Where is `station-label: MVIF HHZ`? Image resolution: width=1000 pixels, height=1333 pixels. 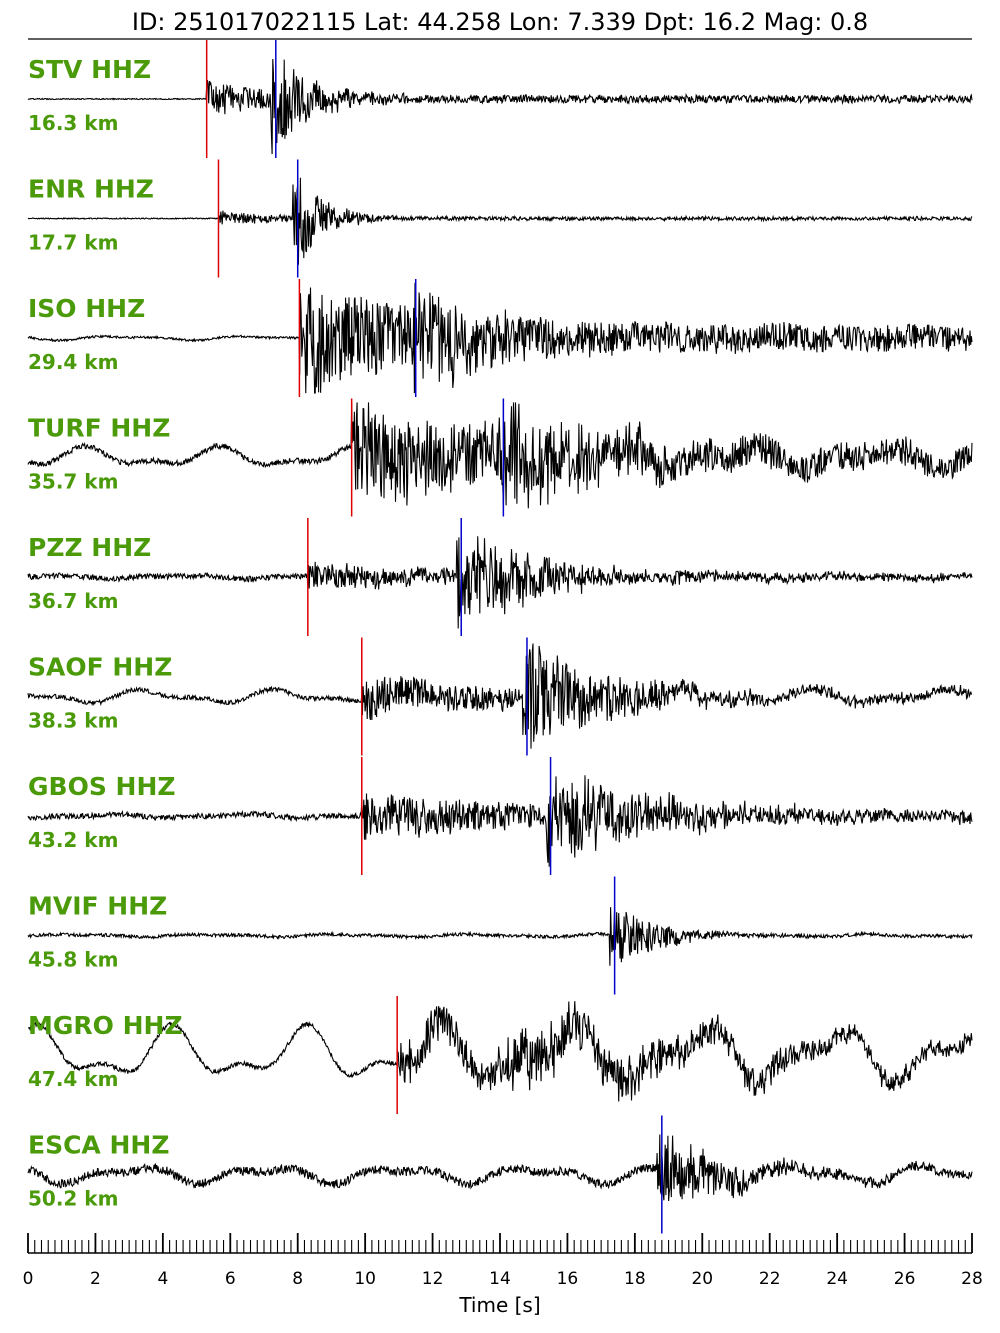
station-label: MVIF HHZ is located at coordinates (97, 906).